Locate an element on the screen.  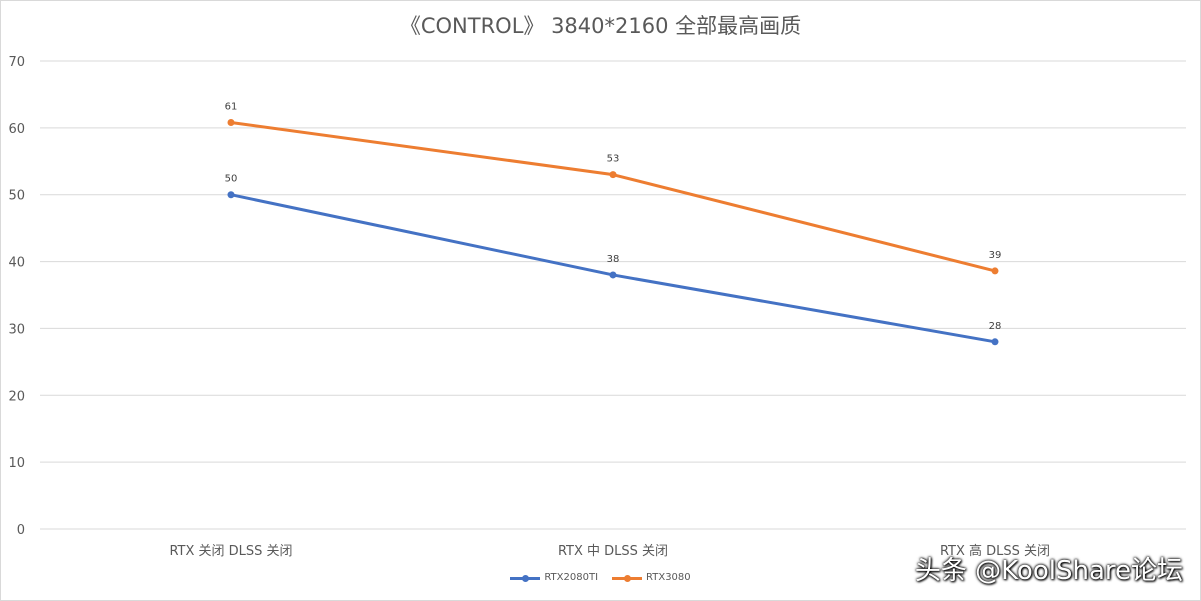
y-tick-label-60: 60 is located at coordinates (16, 129).